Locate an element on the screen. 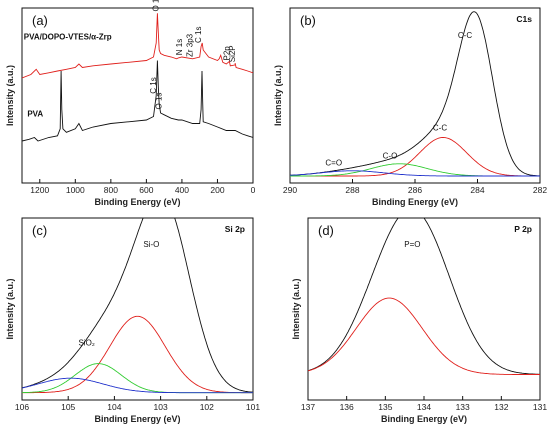 This screenshot has width=550, height=430. panel-title: C1s is located at coordinates (524, 19).